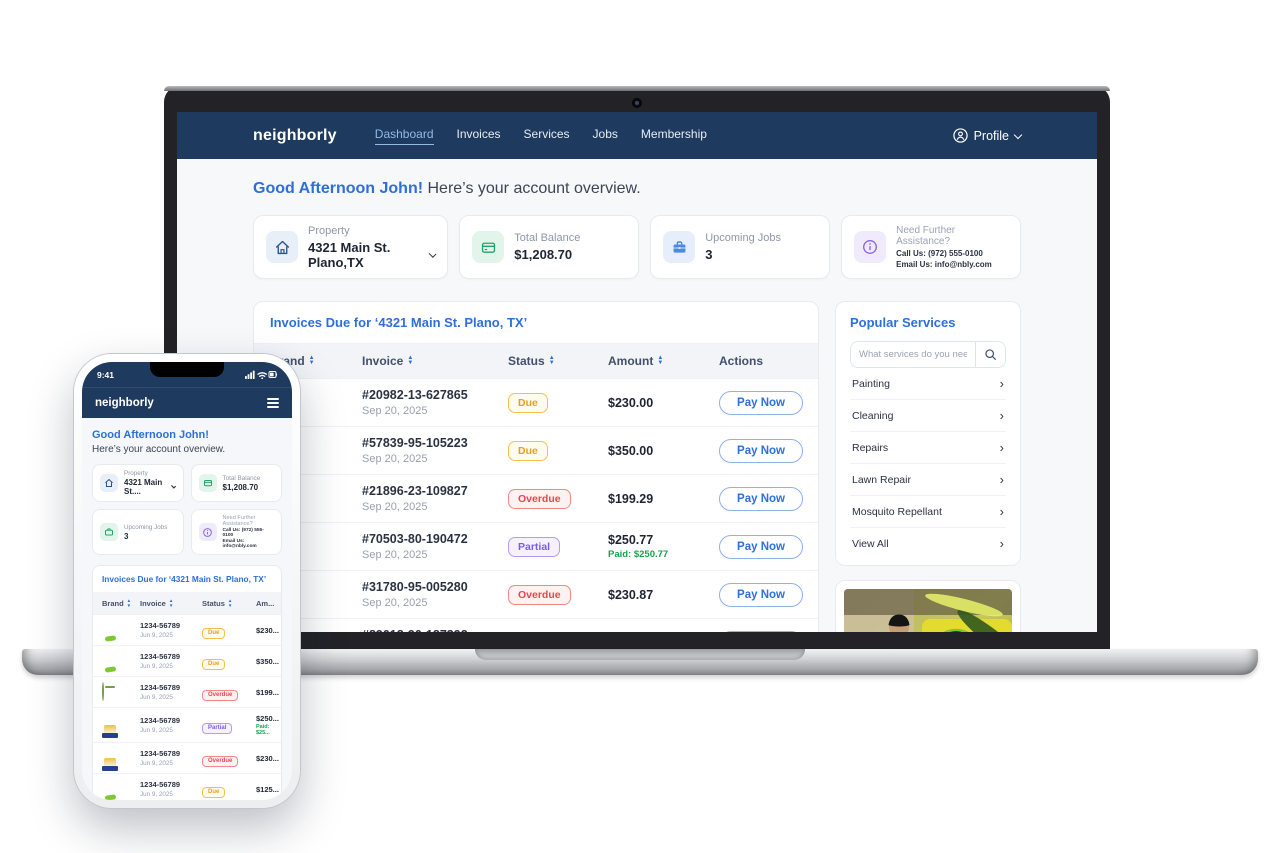 This screenshot has width=1280, height=853. Describe the element at coordinates (990, 354) in the screenshot. I see `search-button` at that location.